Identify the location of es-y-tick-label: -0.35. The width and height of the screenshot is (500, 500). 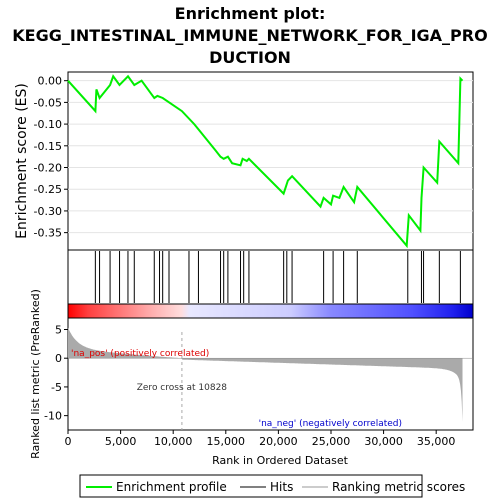
(48, 233).